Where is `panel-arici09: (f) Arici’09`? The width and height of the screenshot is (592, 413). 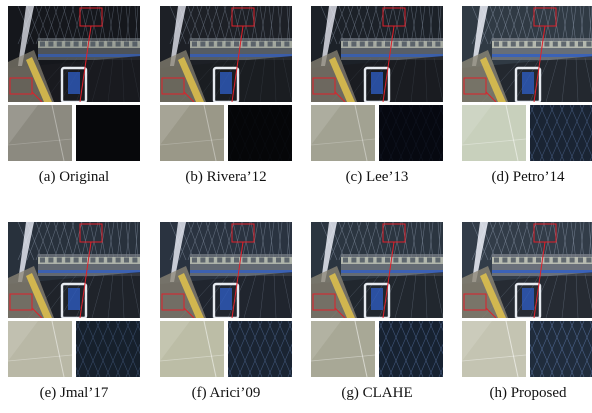 panel-arici09: (f) Arici’09 is located at coordinates (226, 311).